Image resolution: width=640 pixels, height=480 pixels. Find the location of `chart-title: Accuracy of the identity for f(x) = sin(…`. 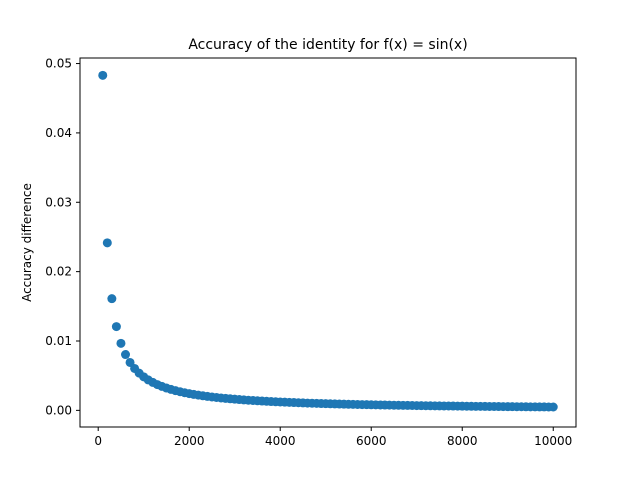

chart-title: Accuracy of the identity for f(x) = sin(… is located at coordinates (327, 45).